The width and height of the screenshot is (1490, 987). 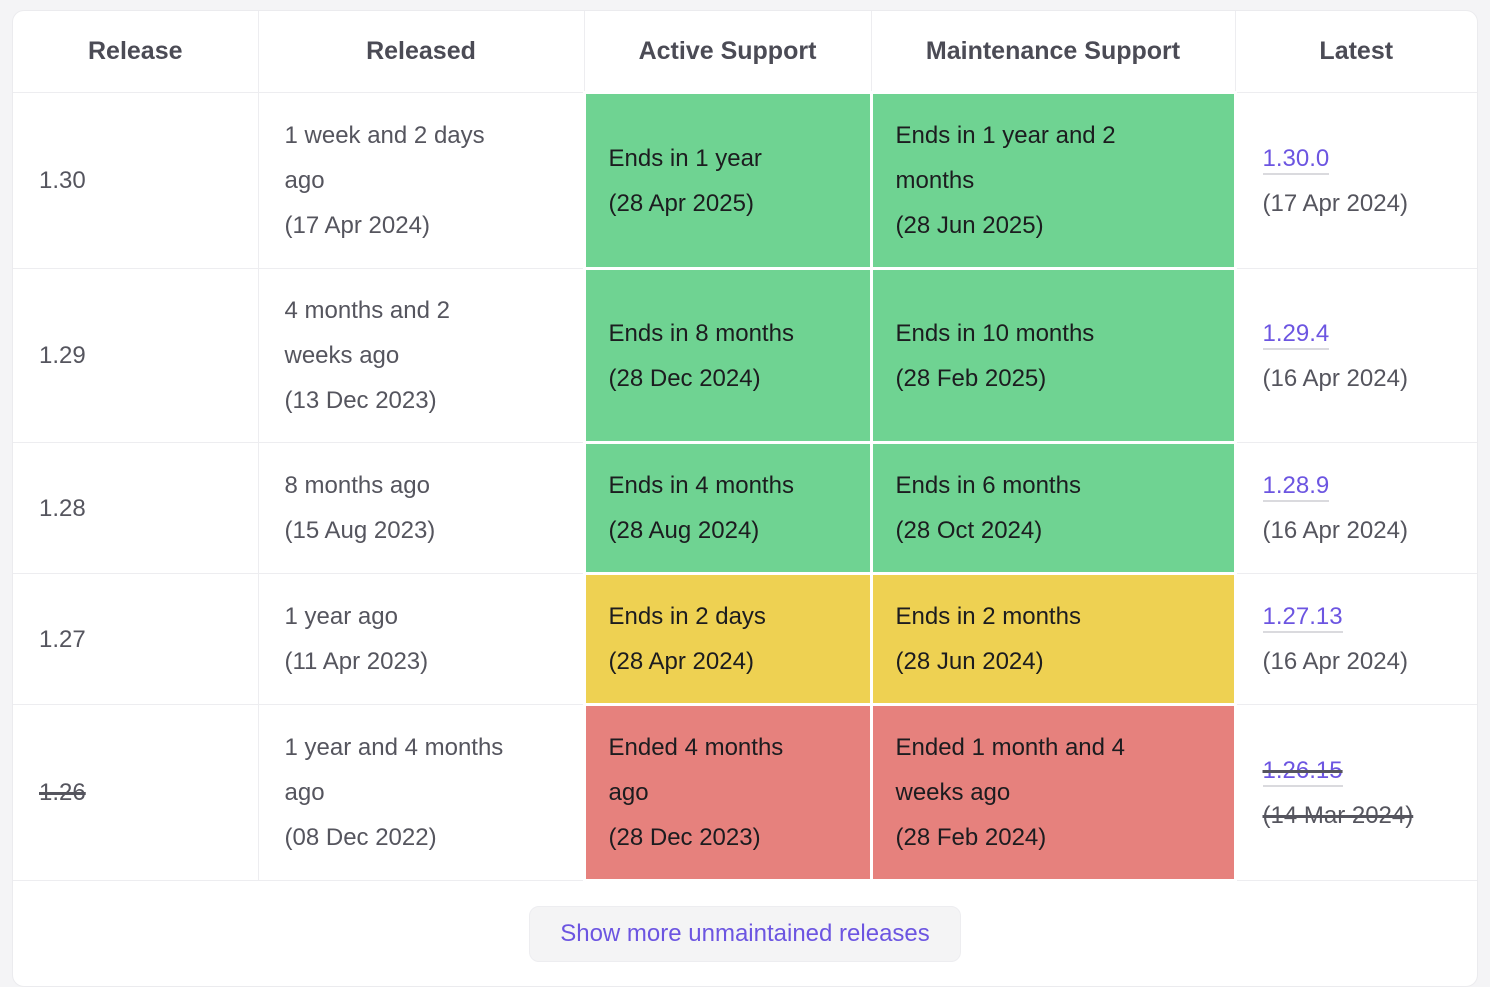 What do you see at coordinates (394, 770) in the screenshot?
I see `released-relative: 1 year and 4 months ago` at bounding box center [394, 770].